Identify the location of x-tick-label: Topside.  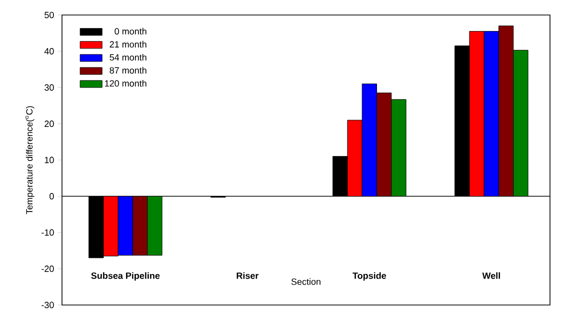
(369, 276).